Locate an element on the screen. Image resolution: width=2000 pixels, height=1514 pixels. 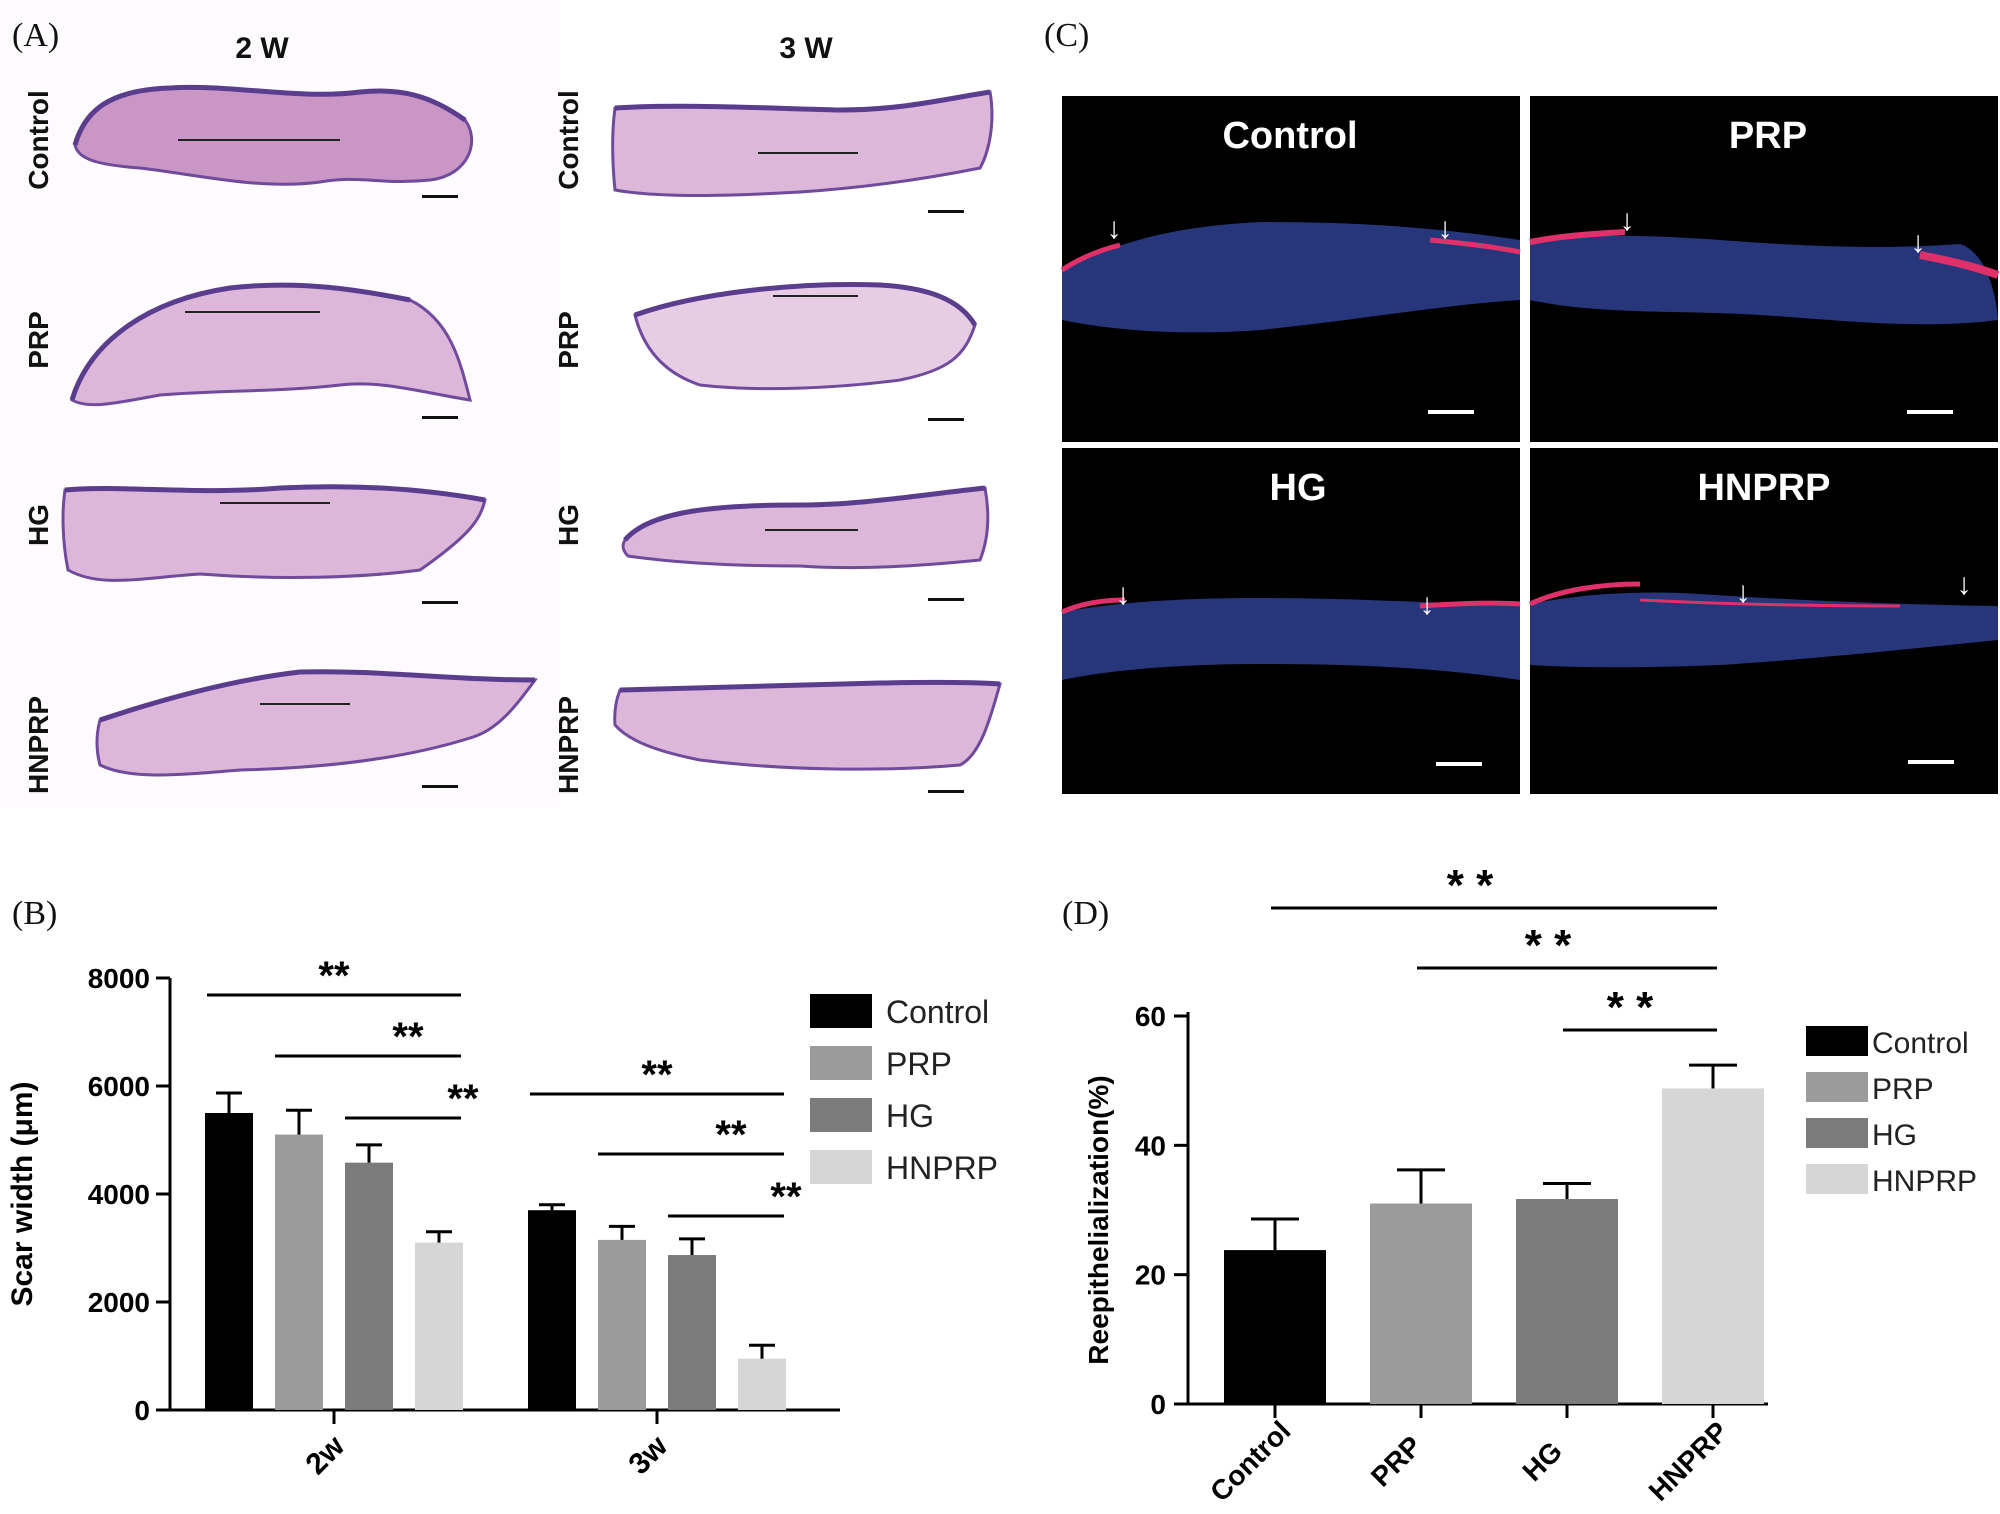
fluor-tile-hnprp: HNPRP ↓ ↓ is located at coordinates (1763, 621).